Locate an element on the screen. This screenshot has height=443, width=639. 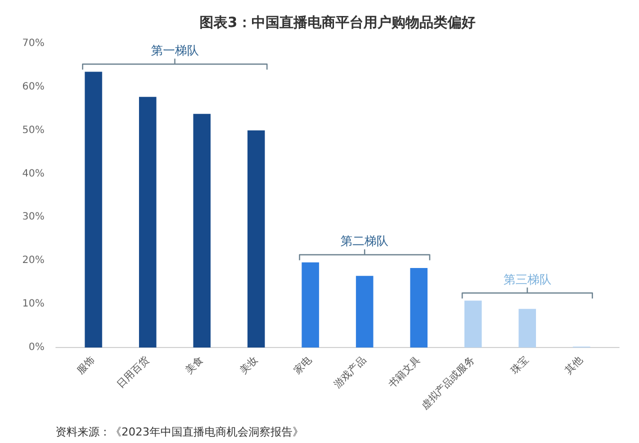
annotation: 第二梯队 is located at coordinates (364, 241).